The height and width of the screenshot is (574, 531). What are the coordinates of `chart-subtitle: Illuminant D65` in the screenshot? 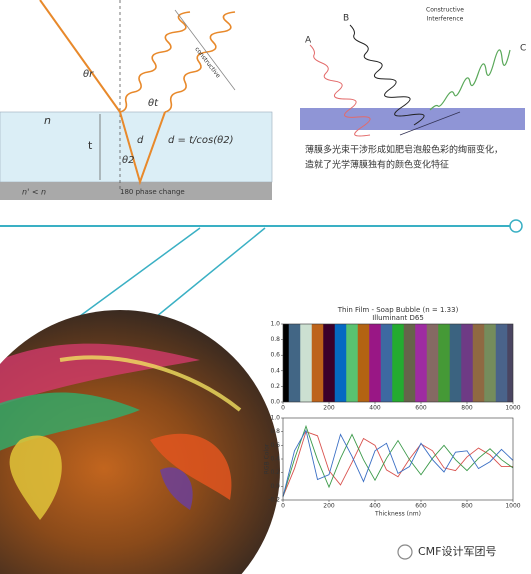 It's located at (398, 318).